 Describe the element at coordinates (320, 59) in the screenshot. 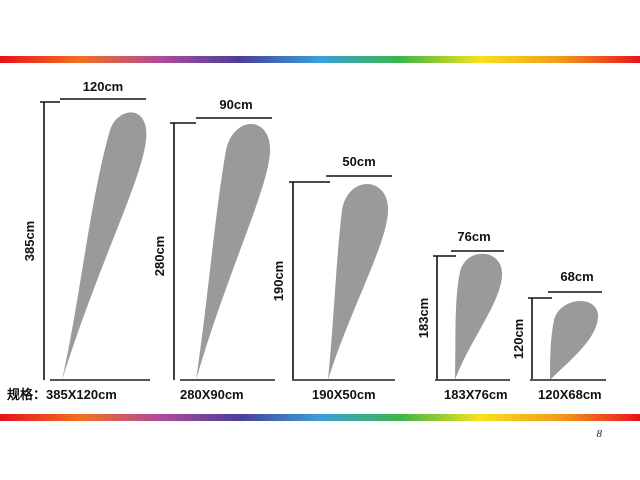

I see `rainbow-band-top` at that location.